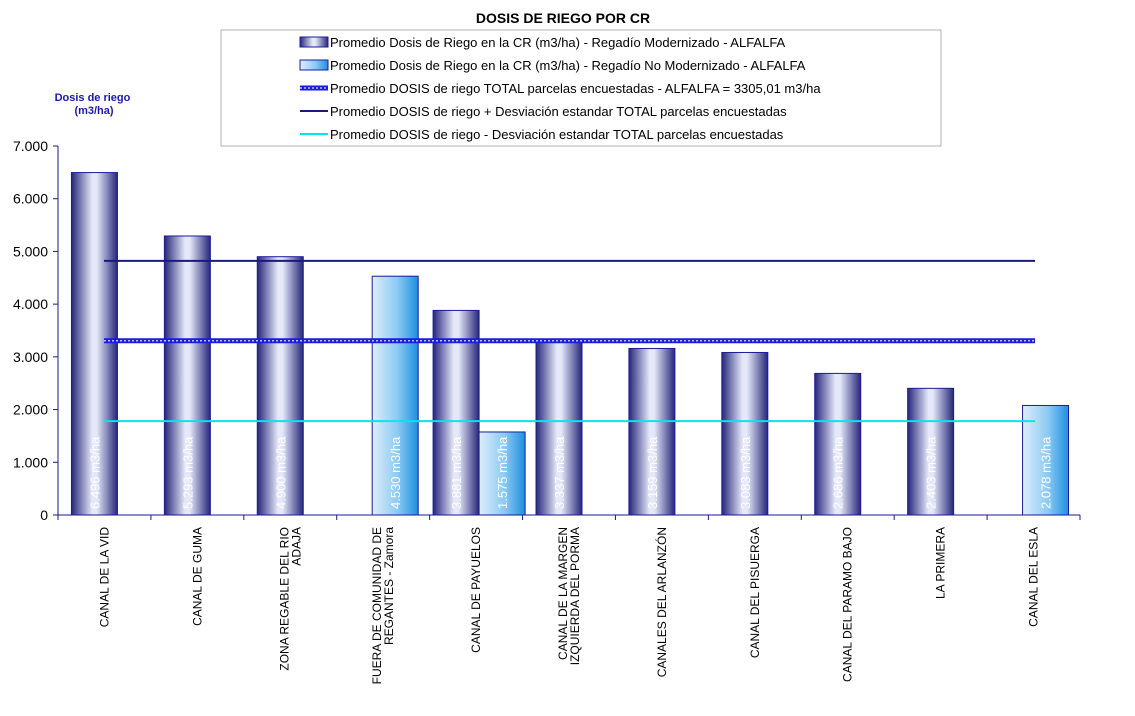  What do you see at coordinates (30, 251) in the screenshot?
I see `y-tick-label: 5.000` at bounding box center [30, 251].